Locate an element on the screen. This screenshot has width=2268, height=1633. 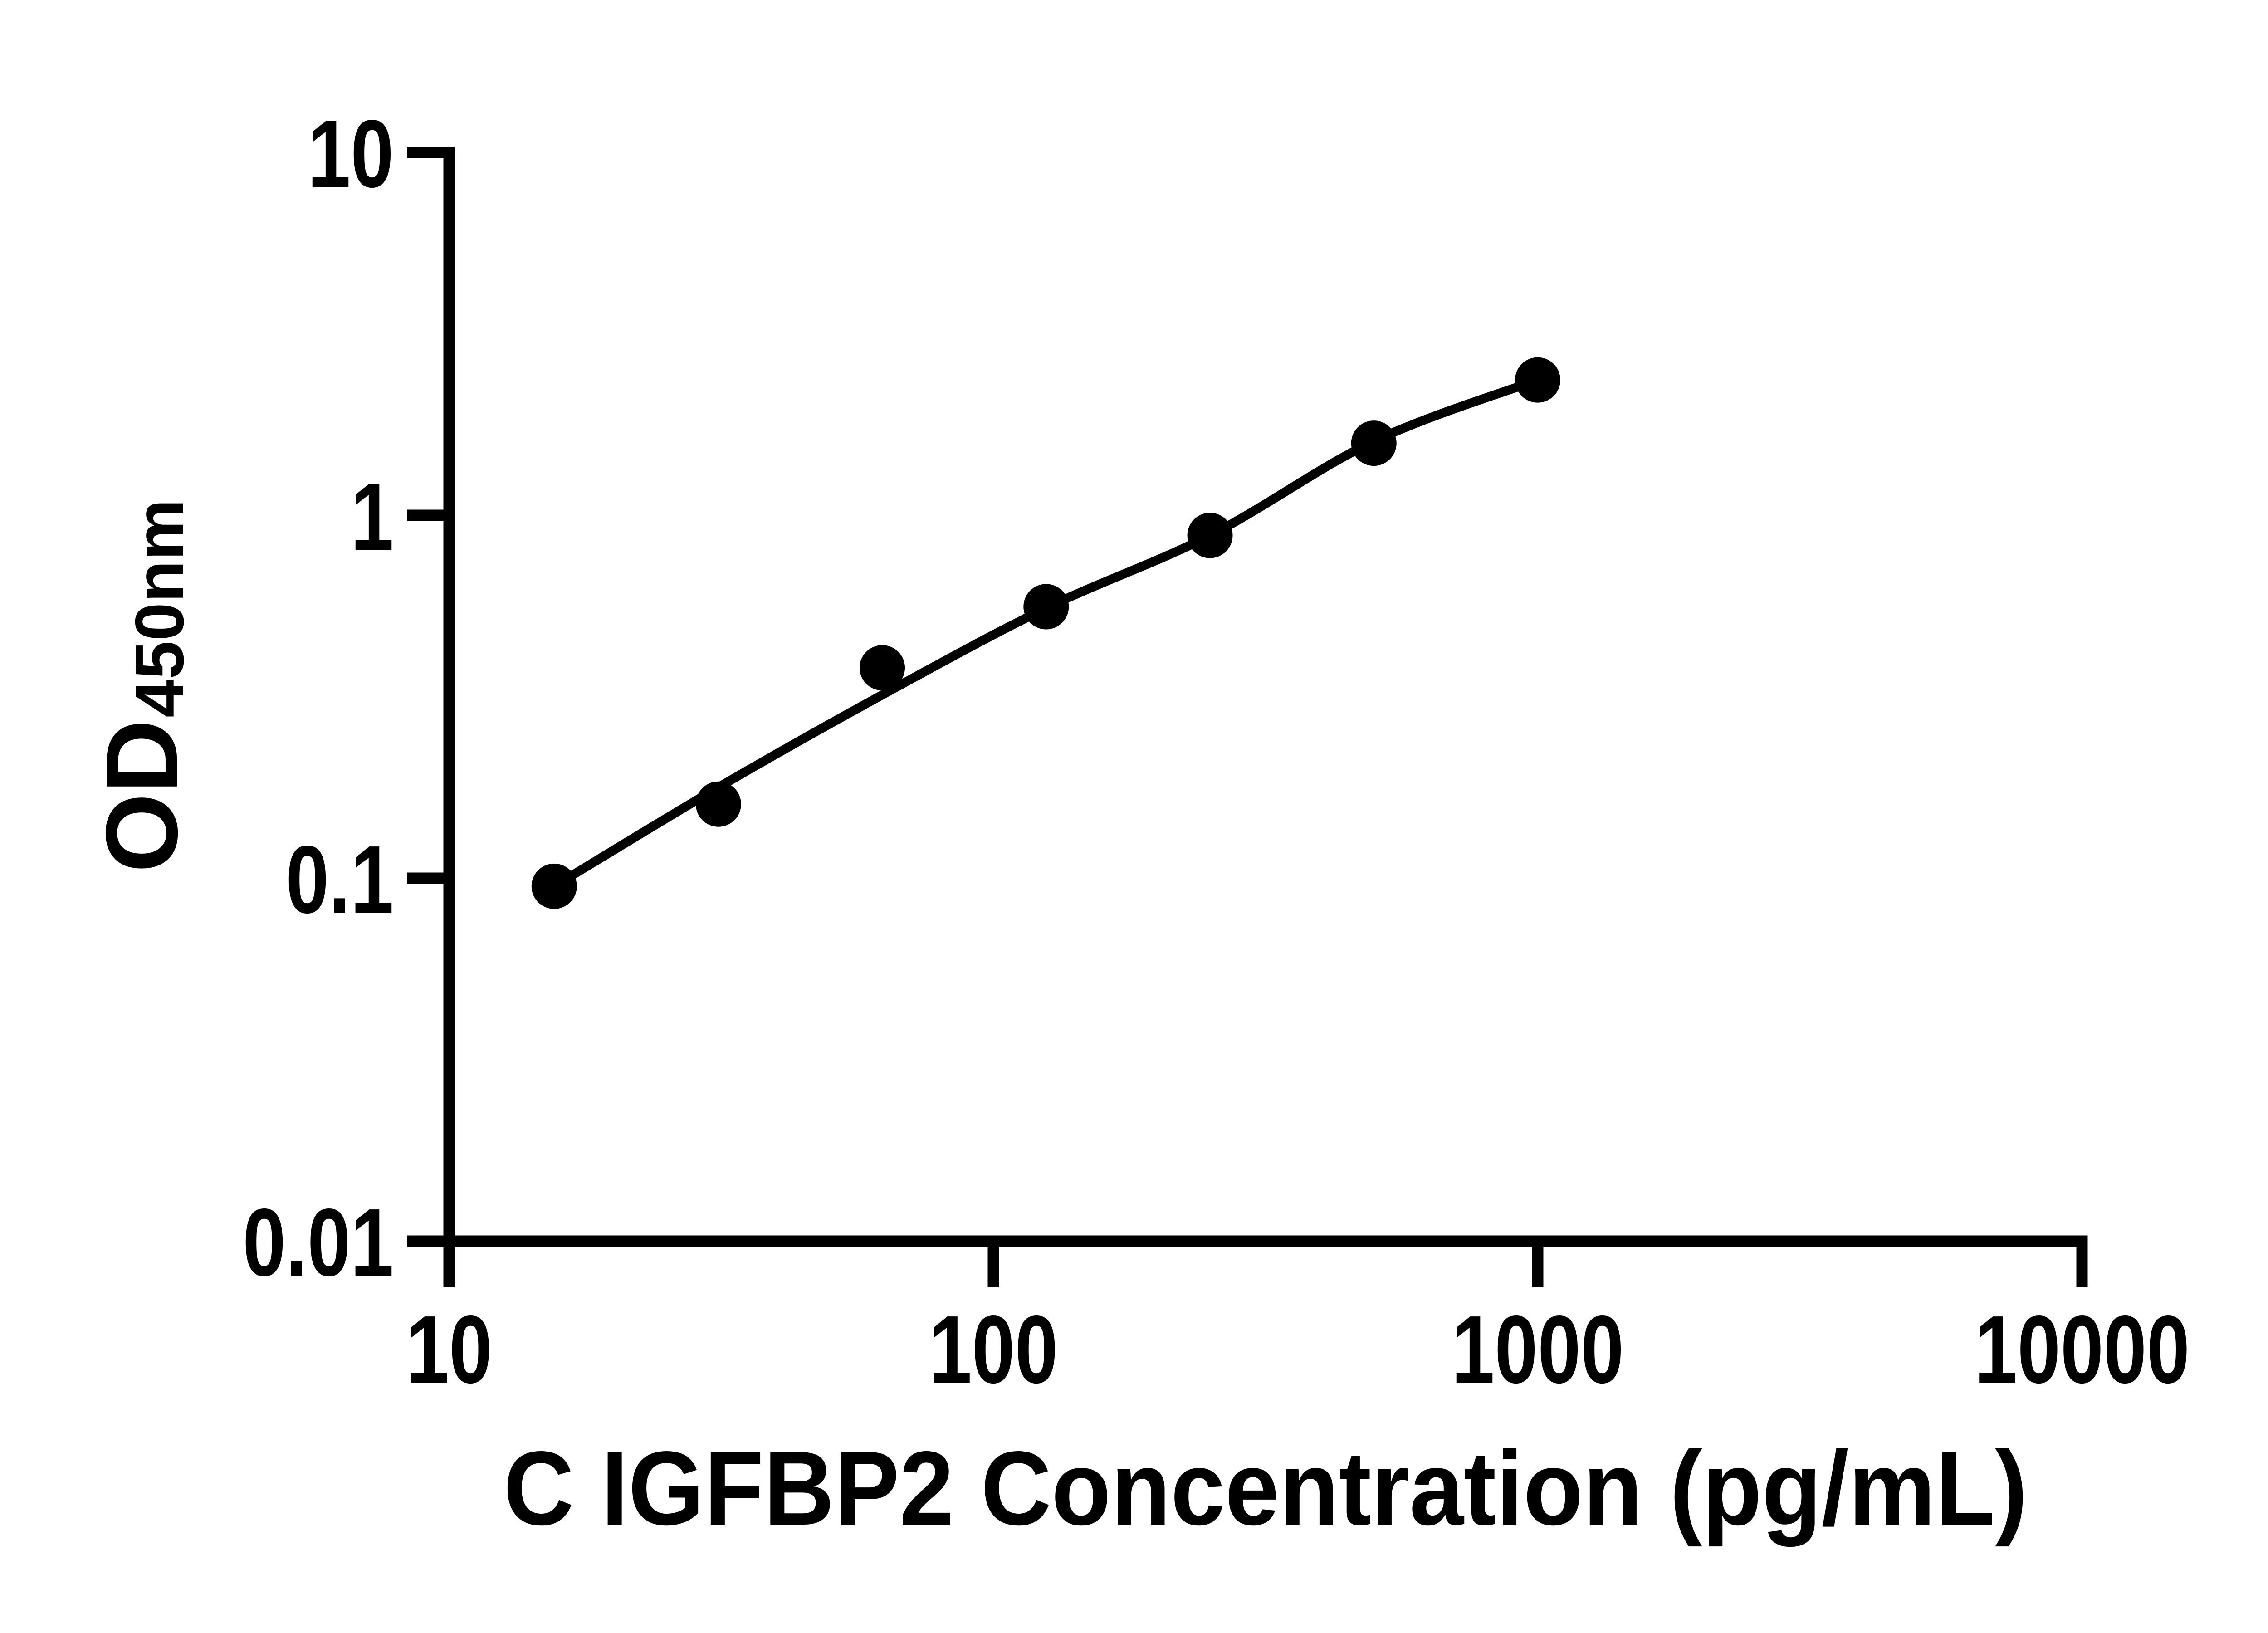
x-tick-label: 10000 is located at coordinates (2083, 1349).